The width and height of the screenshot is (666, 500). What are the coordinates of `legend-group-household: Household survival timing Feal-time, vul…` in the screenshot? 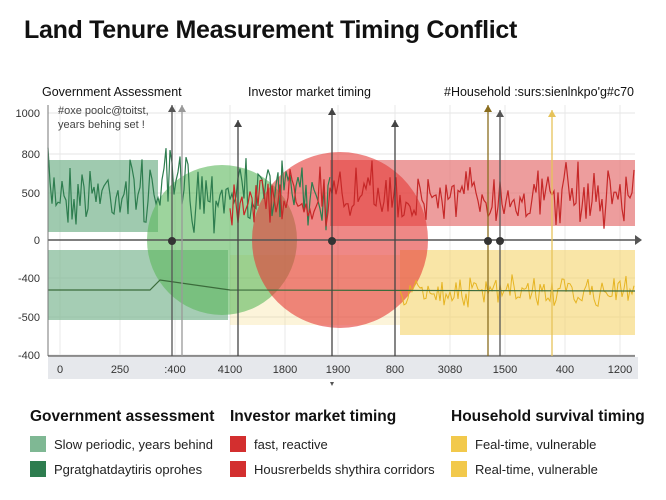 It's located at (558, 447).